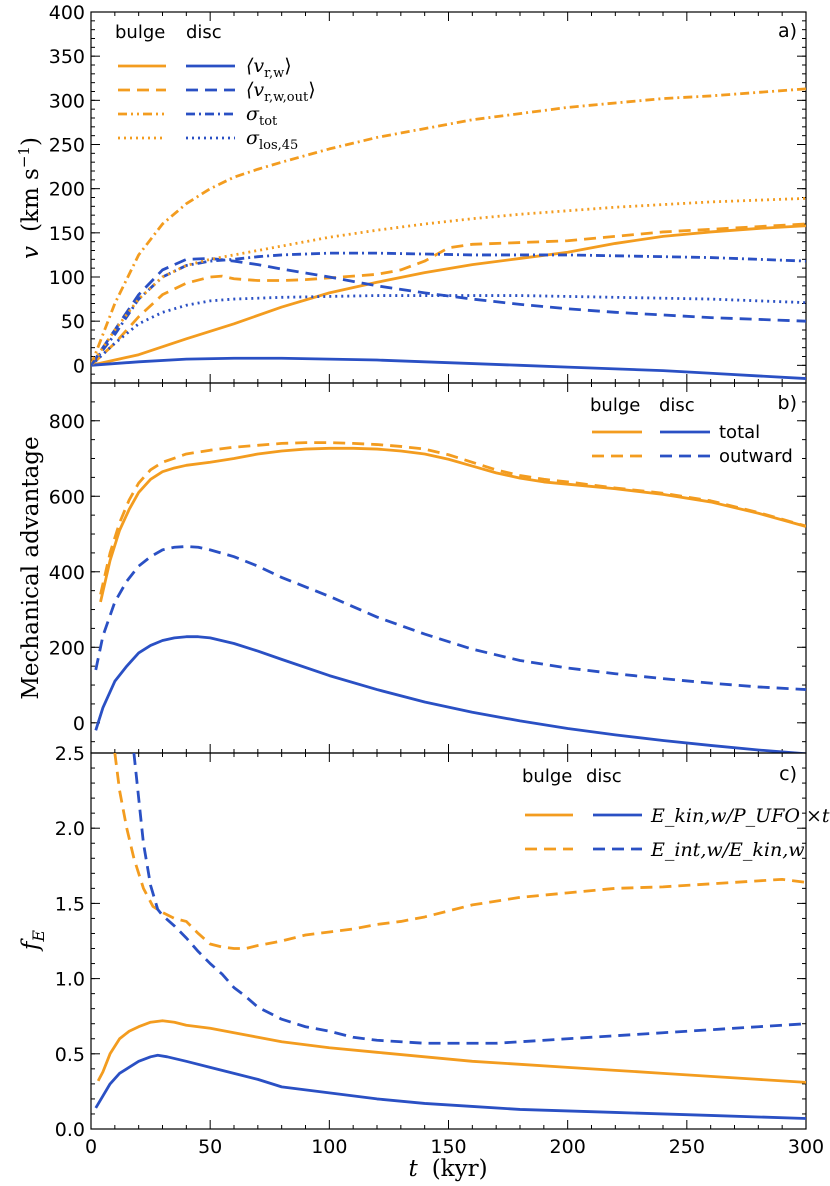 This screenshot has width=830, height=1186. What do you see at coordinates (788, 774) in the screenshot?
I see `panel-c-label: c)` at bounding box center [788, 774].